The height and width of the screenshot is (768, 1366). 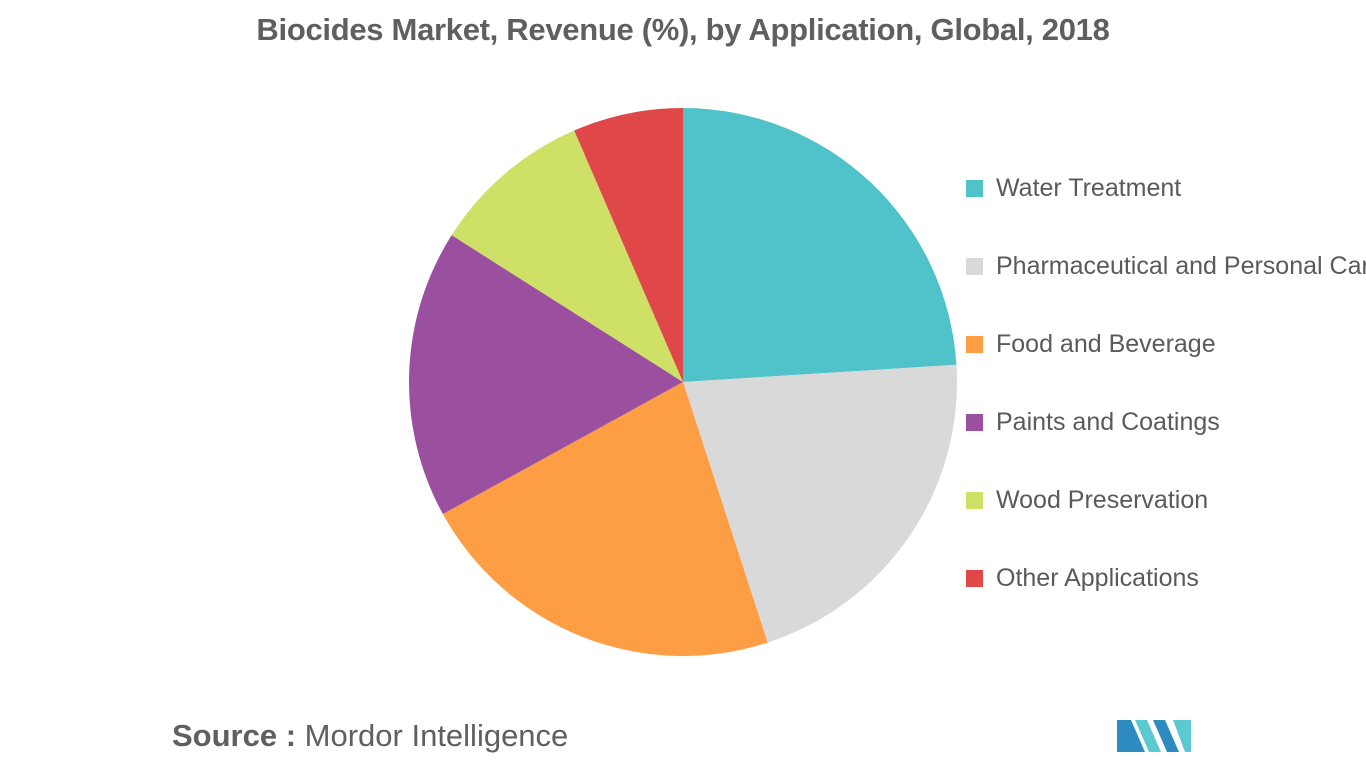 What do you see at coordinates (567, 256) in the screenshot?
I see `pie-slice-wood-preservation` at bounding box center [567, 256].